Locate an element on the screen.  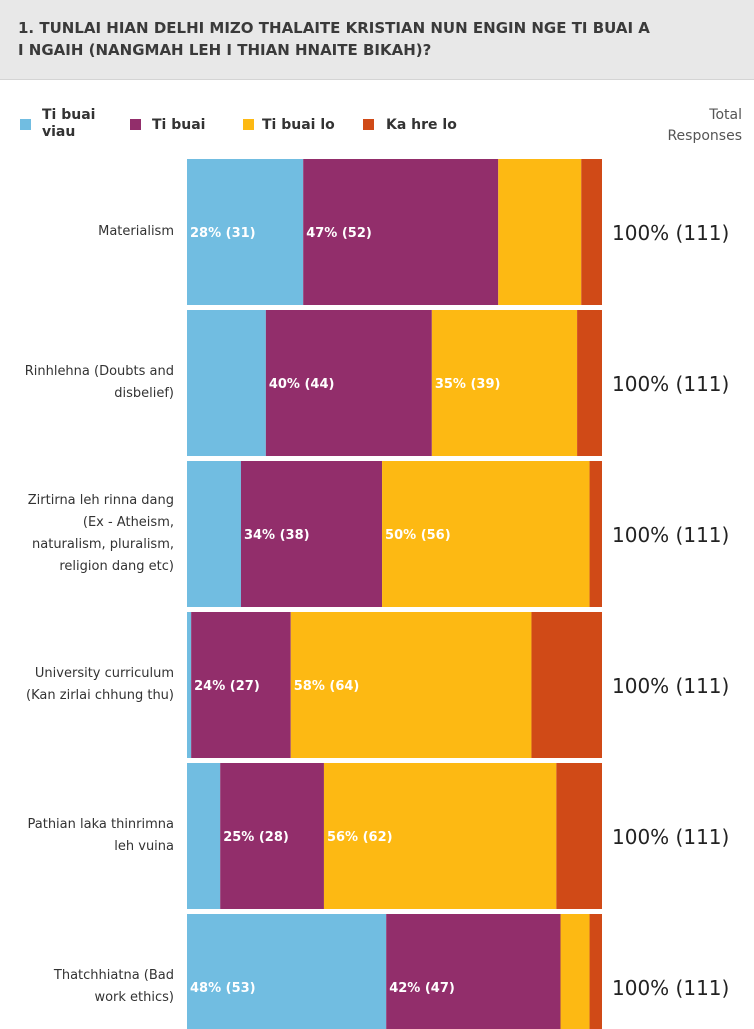
category-label: Rinhlehna (Doubts and disbelief) is located at coordinates (99, 382).